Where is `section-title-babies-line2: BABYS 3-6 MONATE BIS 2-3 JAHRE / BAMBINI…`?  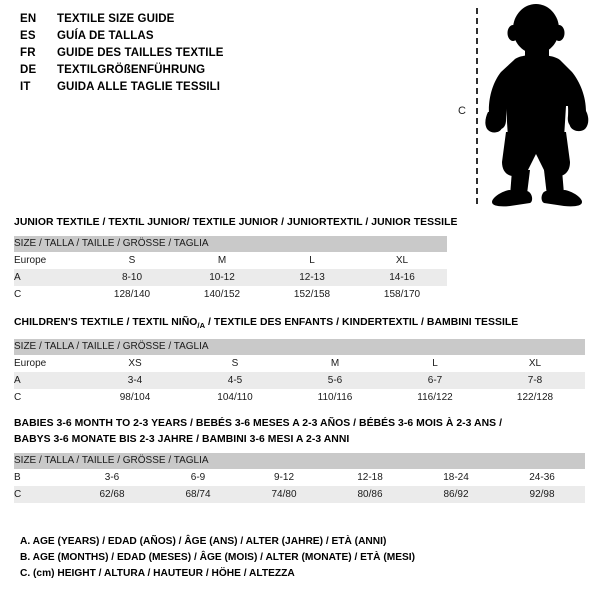
section-title-babies-line2: BABYS 3-6 MONATE BIS 2-3 JAHRE / BAMBINI… is located at coordinates (182, 439).